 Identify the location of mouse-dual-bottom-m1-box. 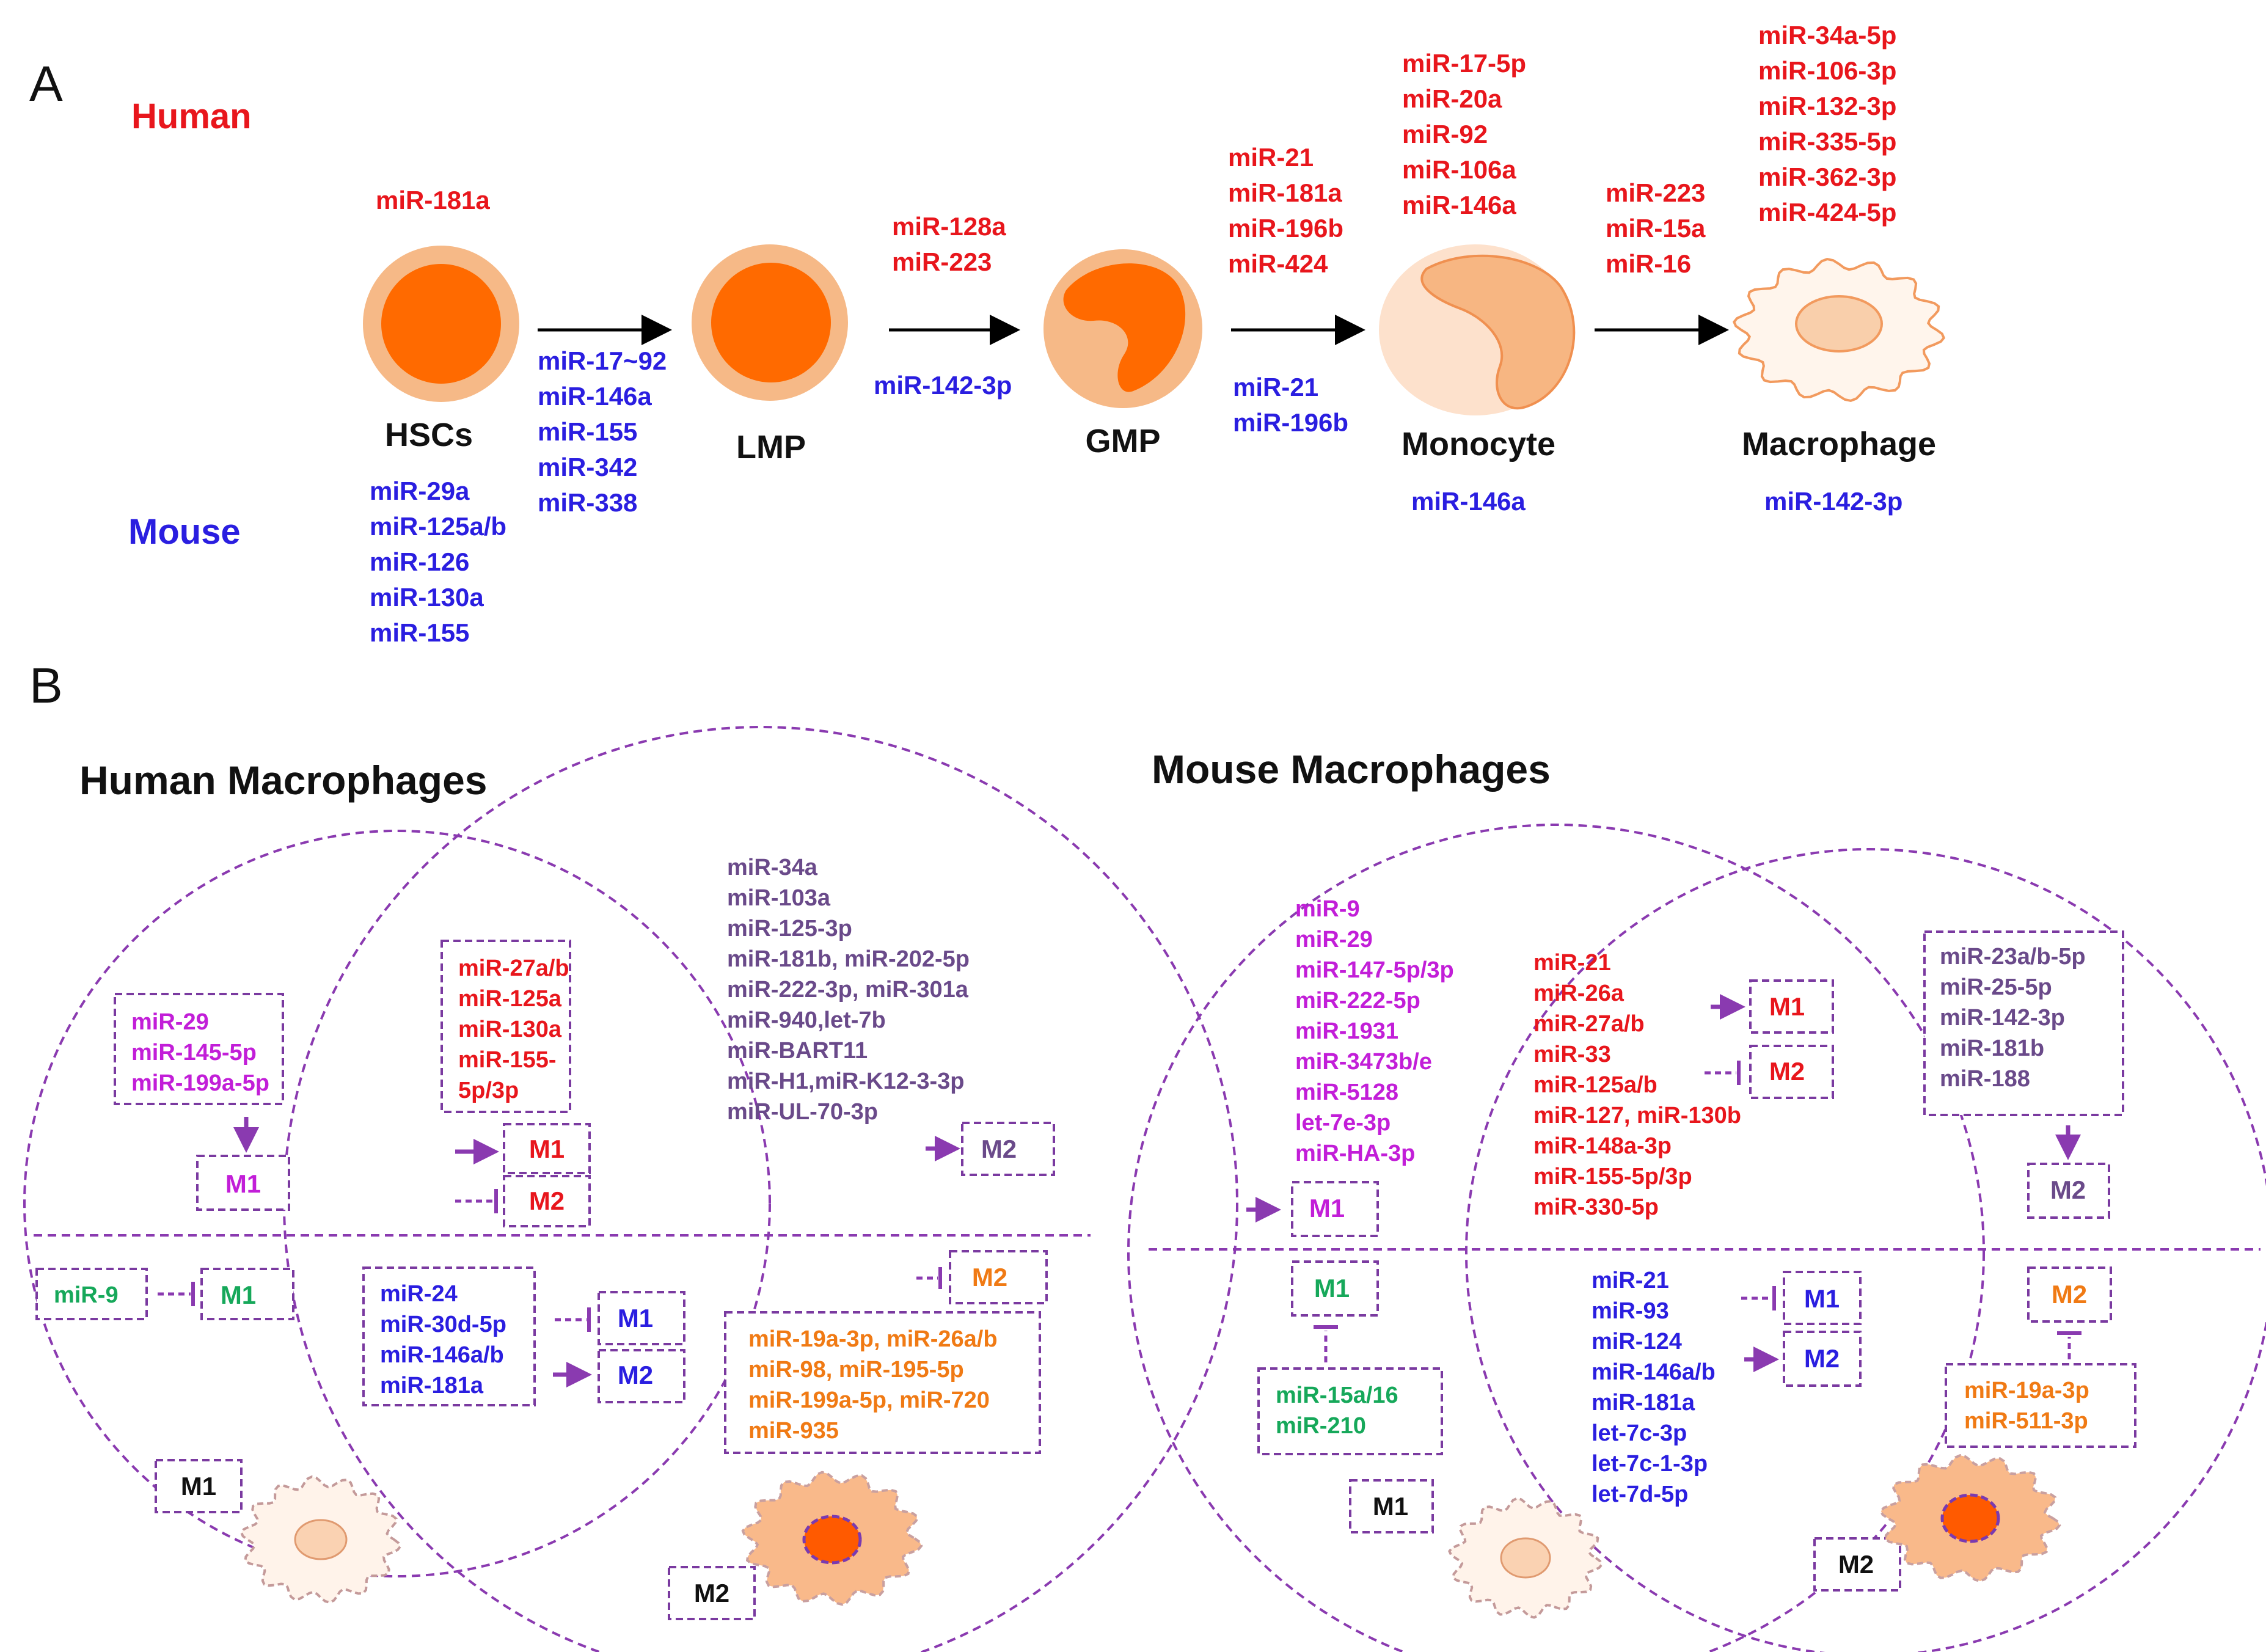
(1823, 1298).